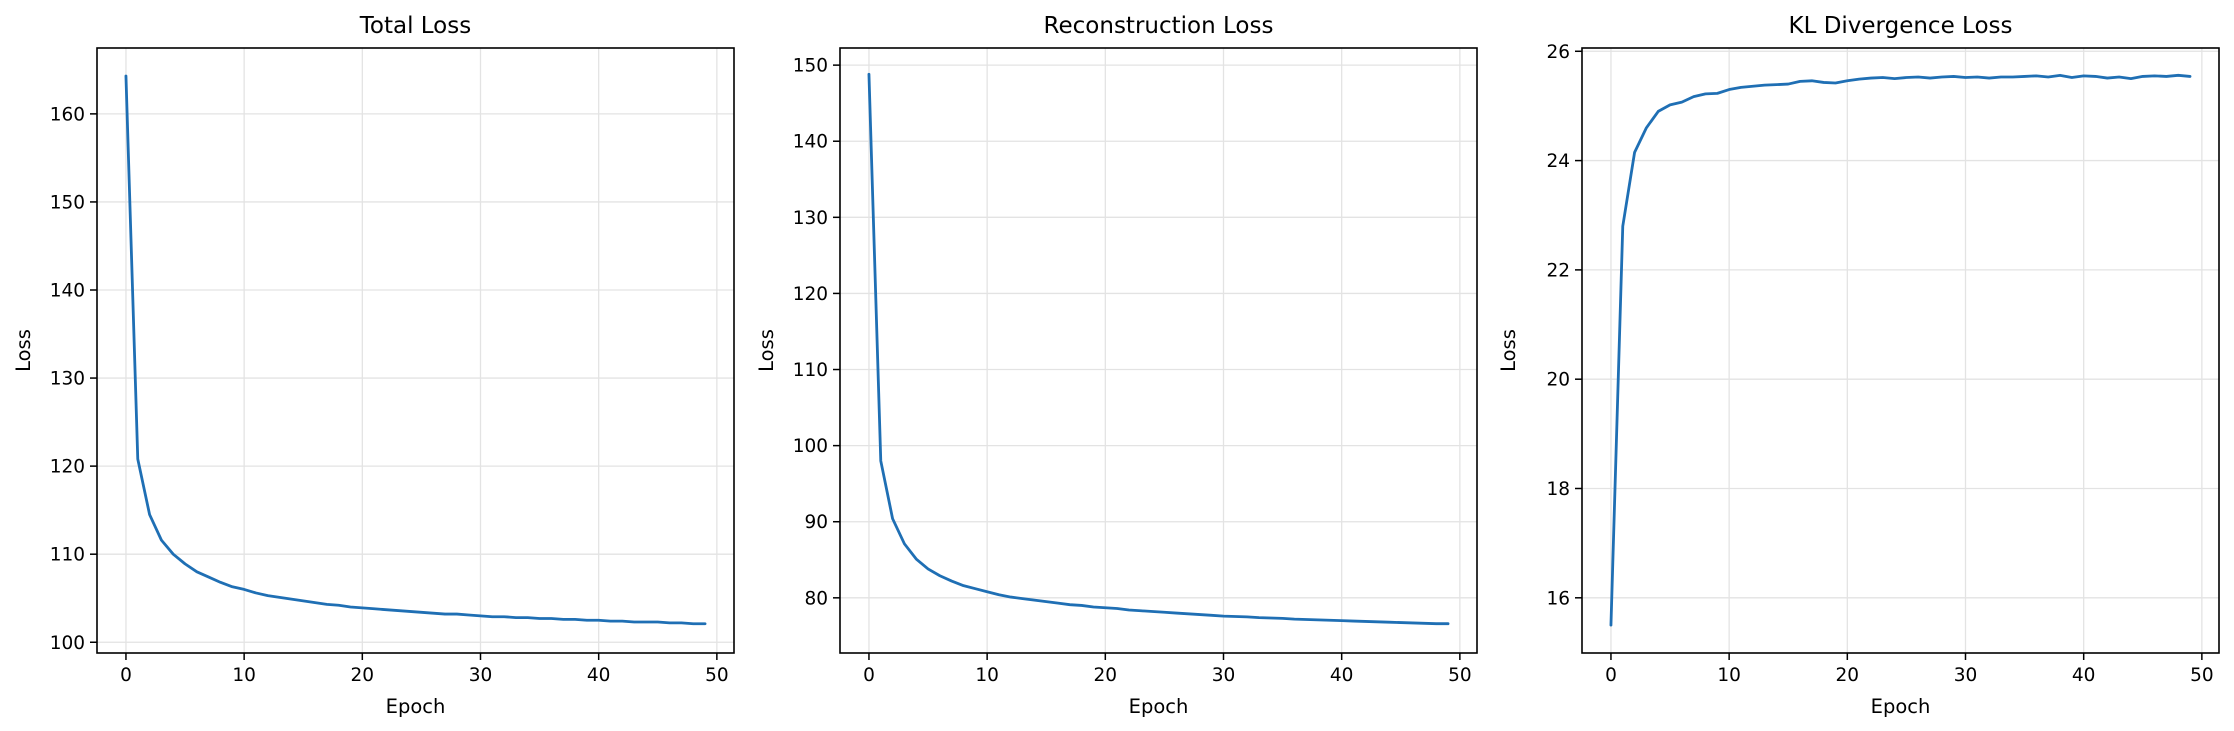 The height and width of the screenshot is (731, 2234). Describe the element at coordinates (816, 522) in the screenshot. I see `y-tick-label: 90` at that location.